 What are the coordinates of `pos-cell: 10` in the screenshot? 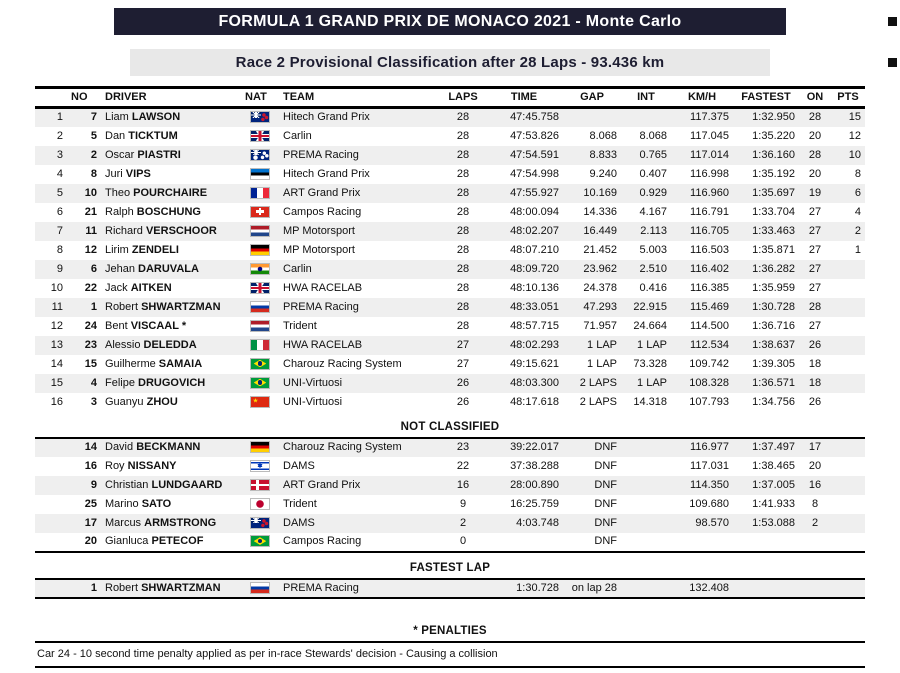 It's located at (56, 287).